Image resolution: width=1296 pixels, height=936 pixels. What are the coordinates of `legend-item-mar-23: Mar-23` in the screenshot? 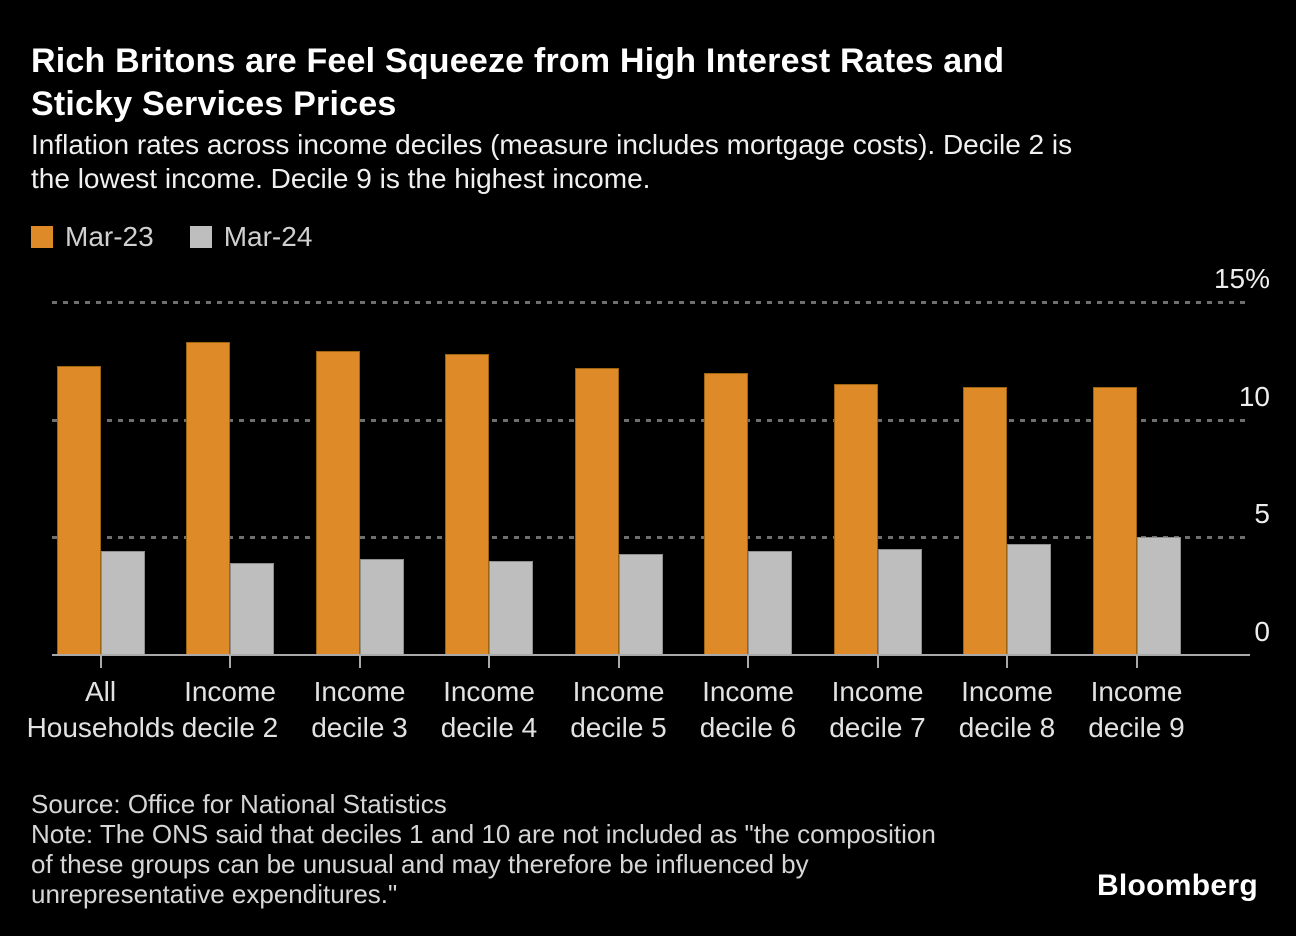 It's located at (92, 237).